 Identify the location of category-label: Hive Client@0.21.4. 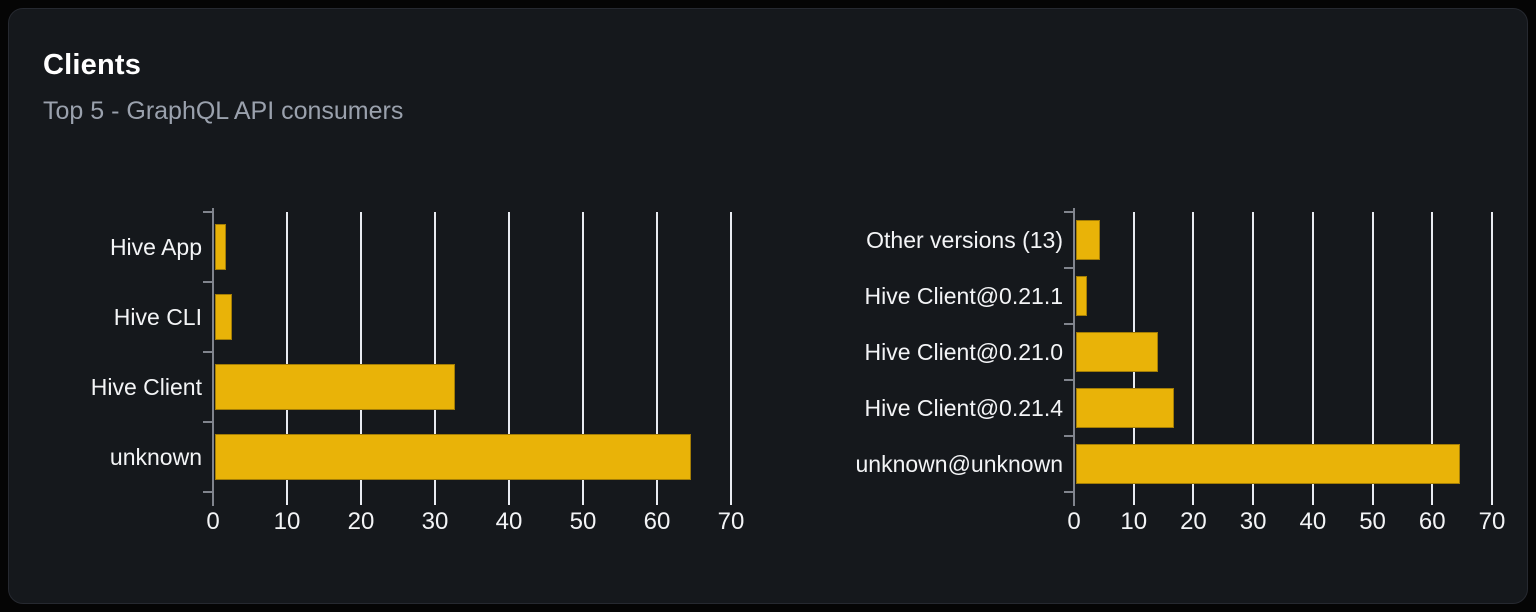
(964, 407).